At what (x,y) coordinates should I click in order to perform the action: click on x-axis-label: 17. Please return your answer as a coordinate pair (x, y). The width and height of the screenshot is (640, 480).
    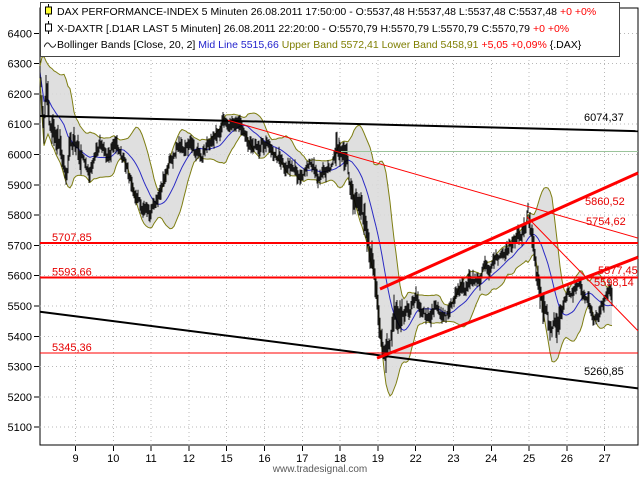
    Looking at the image, I should click on (302, 459).